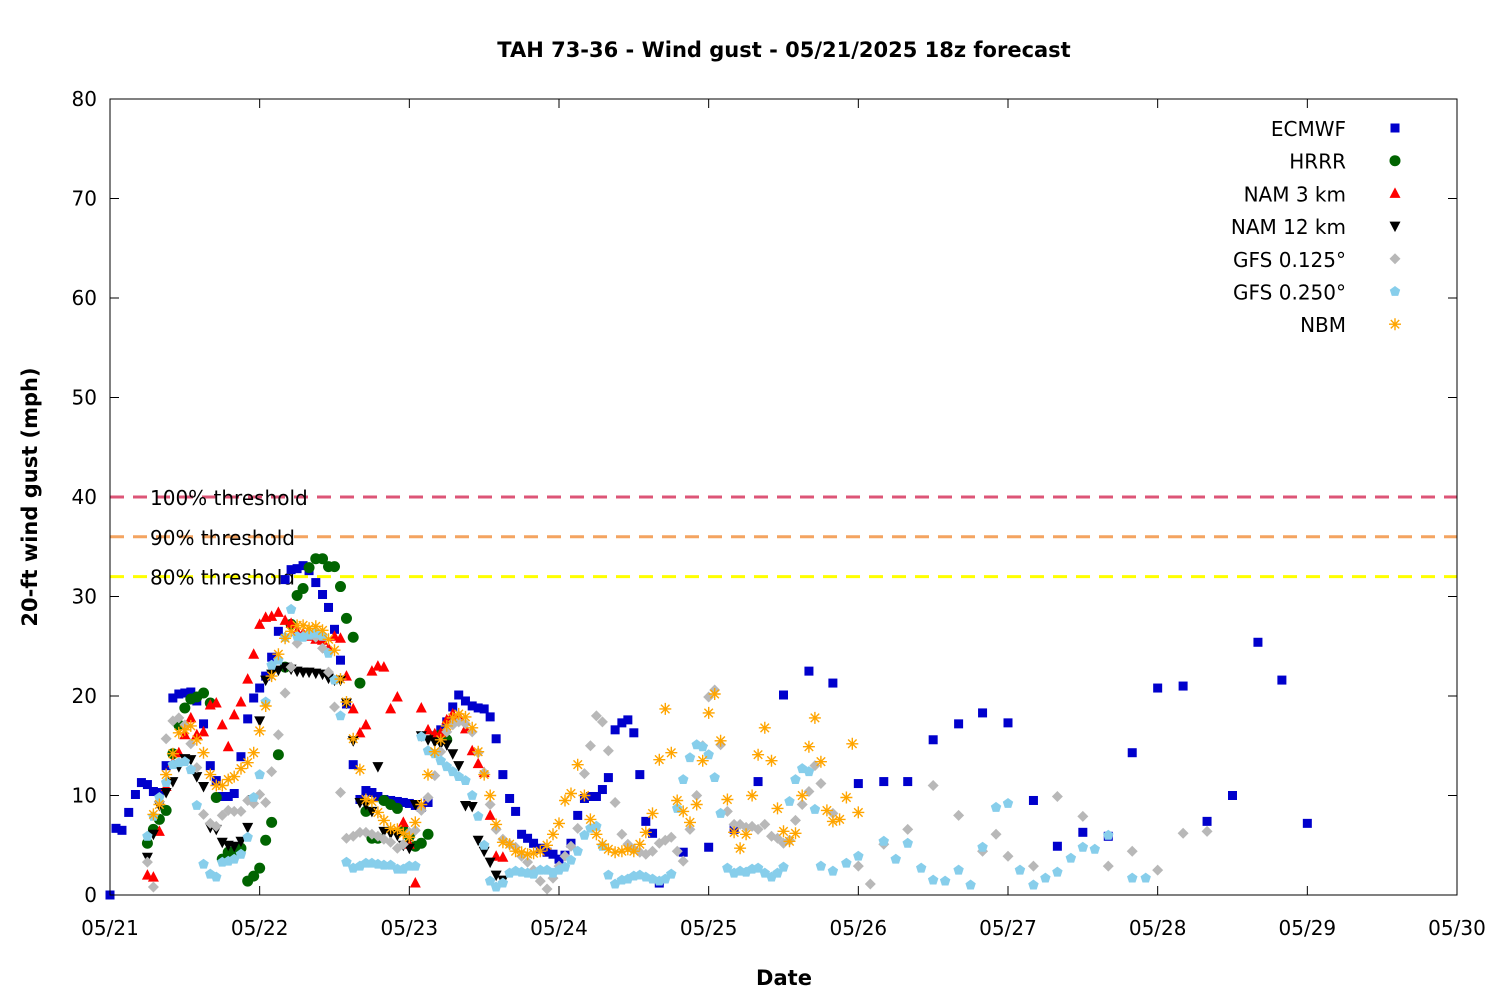 The width and height of the screenshot is (1500, 1000). Describe the element at coordinates (410, 928) in the screenshot. I see `x-tick-label: 05/23` at that location.